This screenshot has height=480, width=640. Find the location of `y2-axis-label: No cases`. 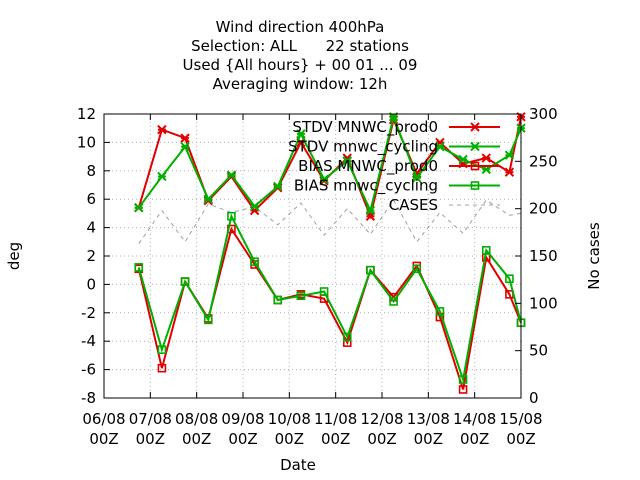

y2-axis-label: No cases is located at coordinates (594, 256).